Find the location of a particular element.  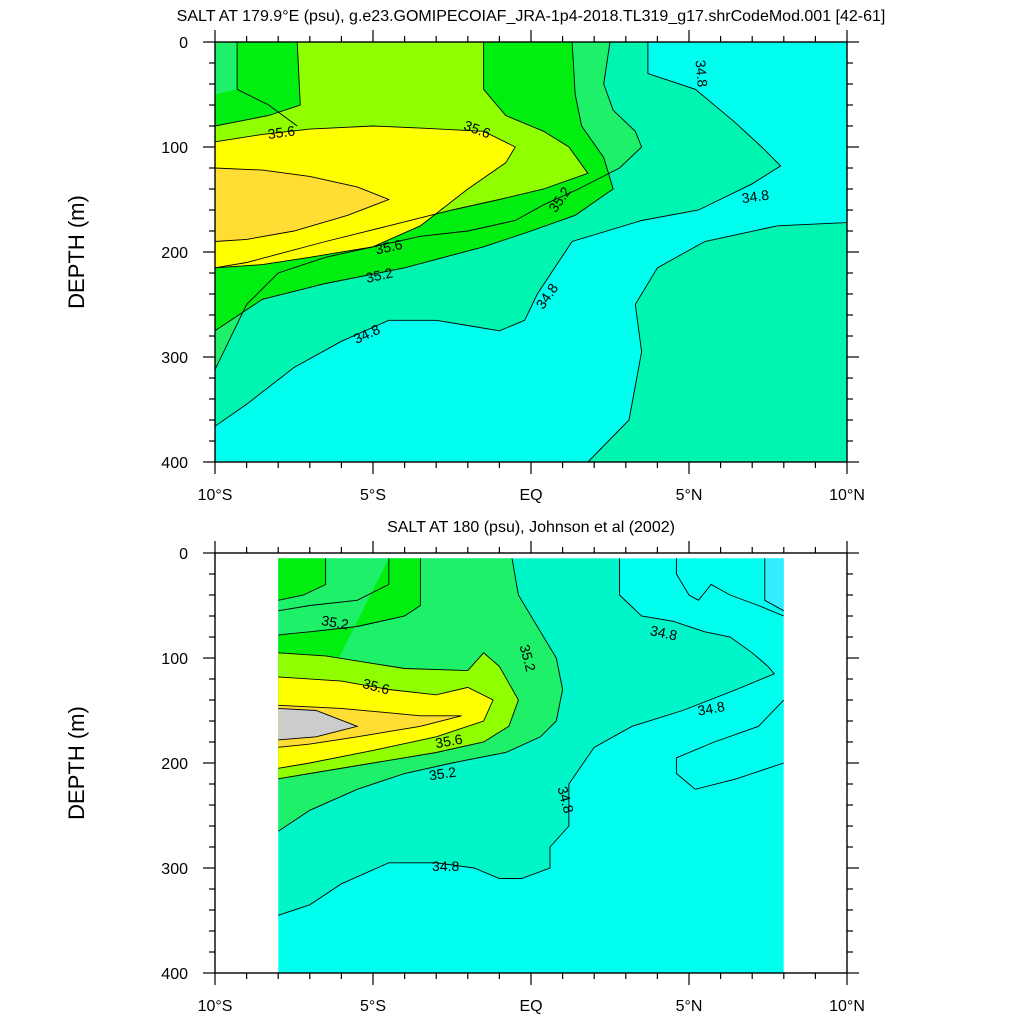

contour-line-34.4 is located at coordinates (774, 585).